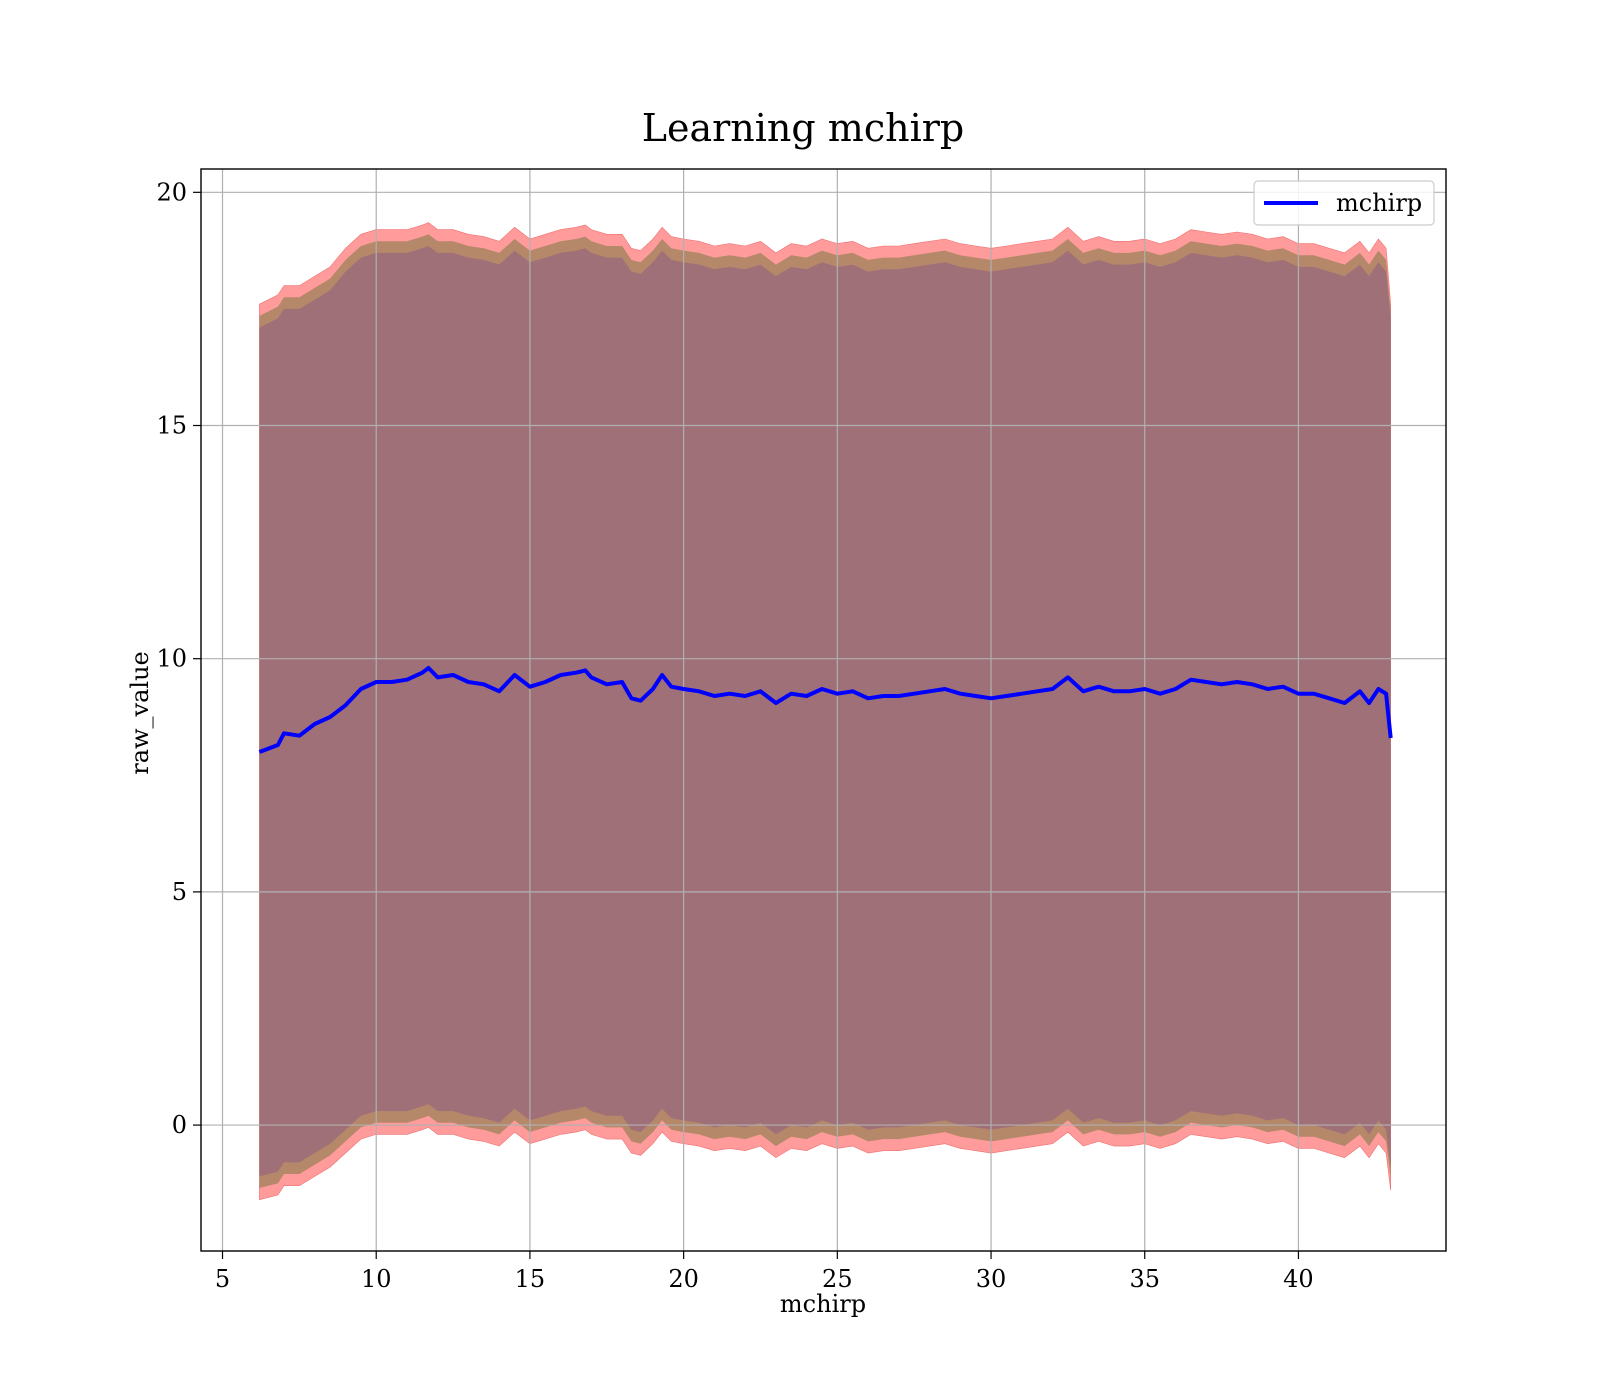  Describe the element at coordinates (991, 1279) in the screenshot. I see `x-tick-label: 30` at that location.